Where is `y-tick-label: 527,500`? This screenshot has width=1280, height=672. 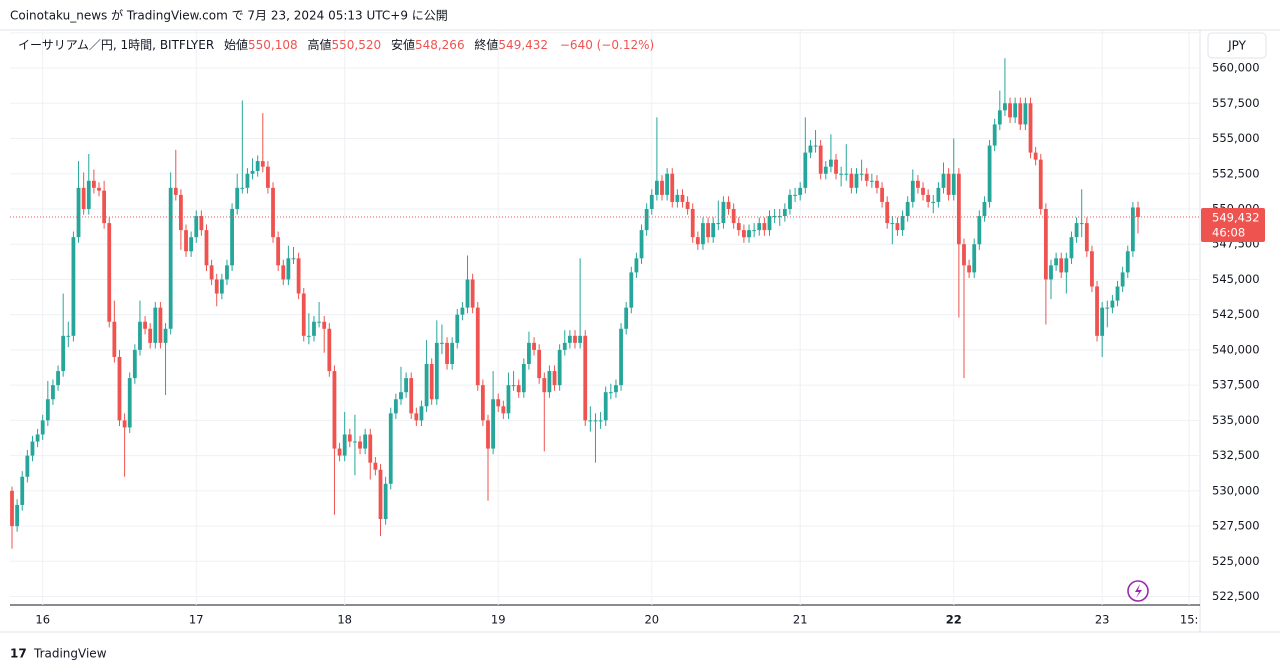
y-tick-label: 527,500 is located at coordinates (1236, 526).